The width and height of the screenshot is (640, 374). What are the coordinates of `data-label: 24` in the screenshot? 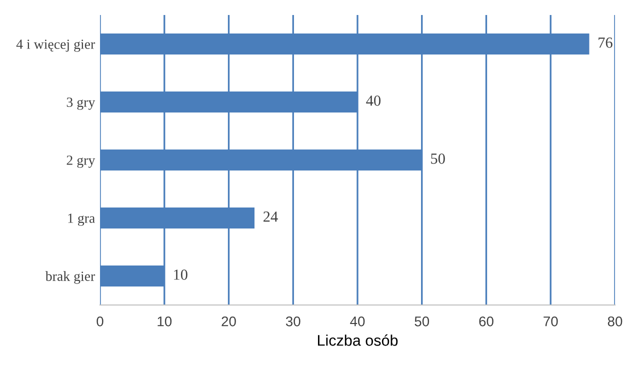 It's located at (271, 217).